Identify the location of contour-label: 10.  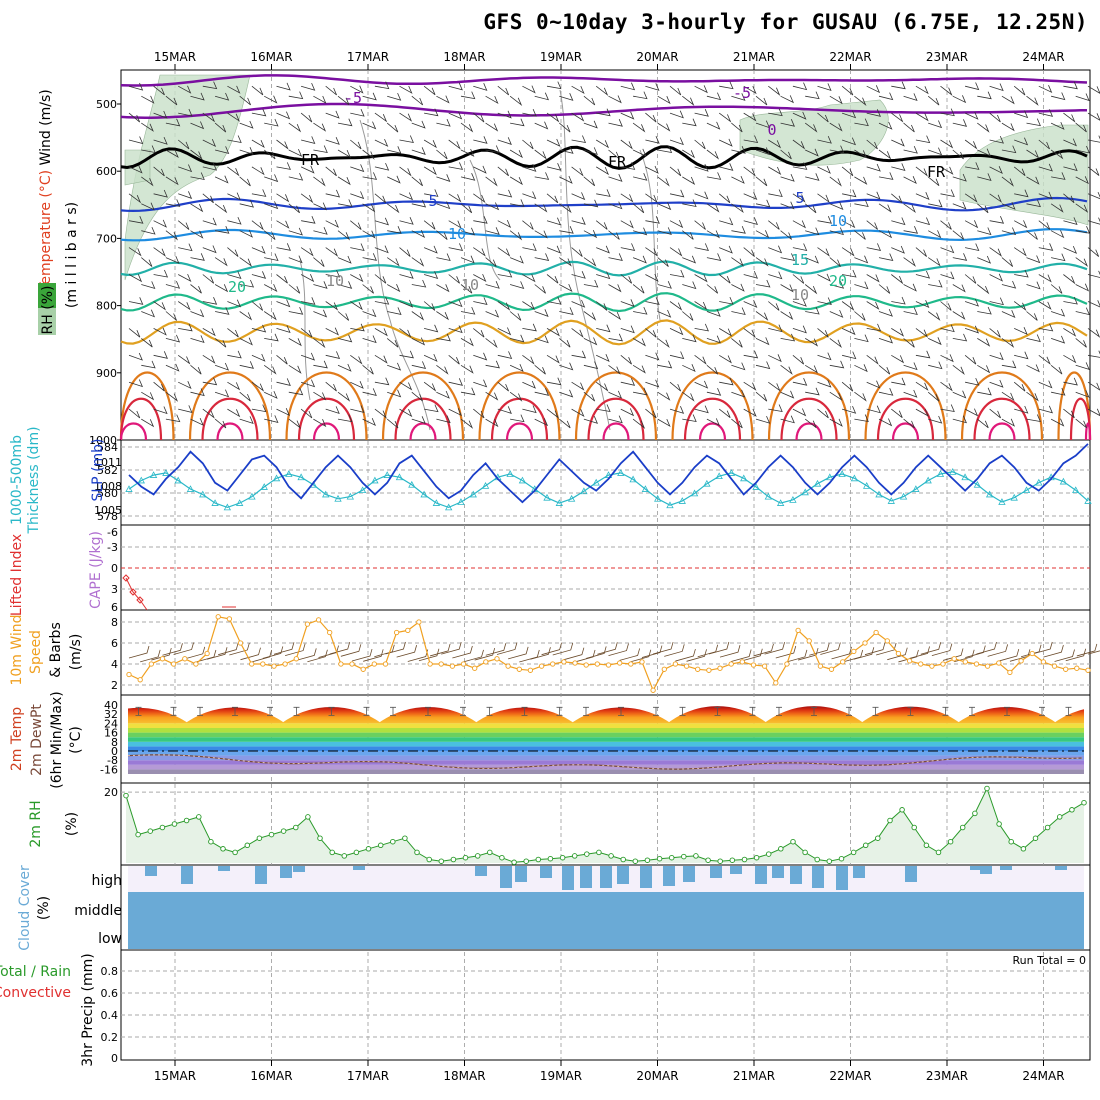
(470, 285).